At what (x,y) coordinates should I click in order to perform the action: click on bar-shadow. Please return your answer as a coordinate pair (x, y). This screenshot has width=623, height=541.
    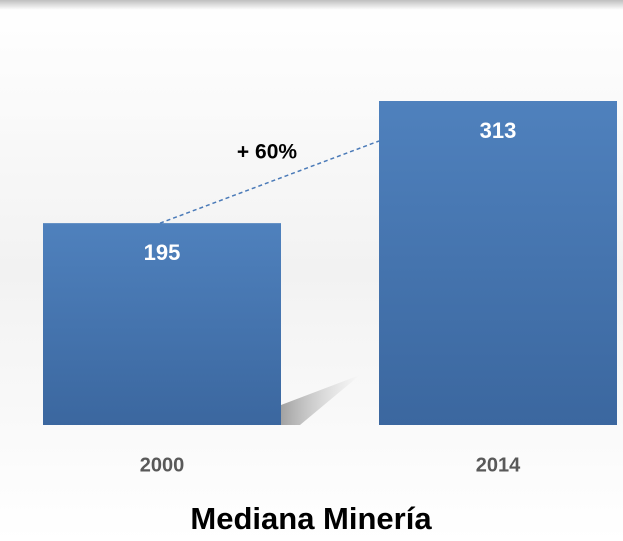
    Looking at the image, I should click on (320, 400).